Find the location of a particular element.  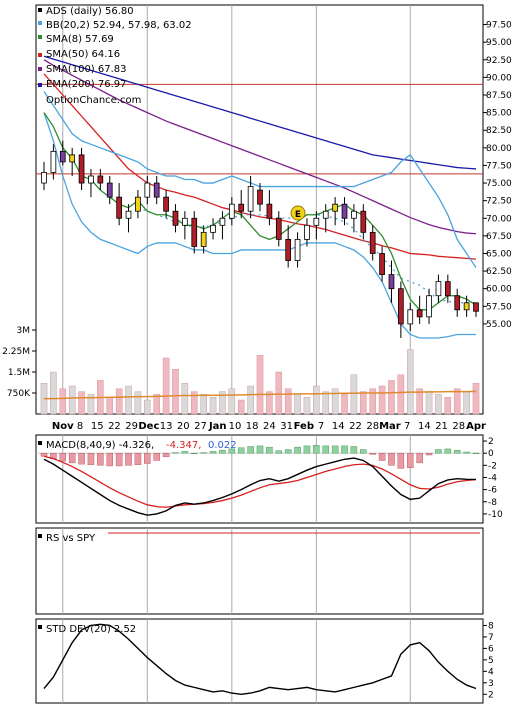

legend-swatch-bb is located at coordinates (40, 23).